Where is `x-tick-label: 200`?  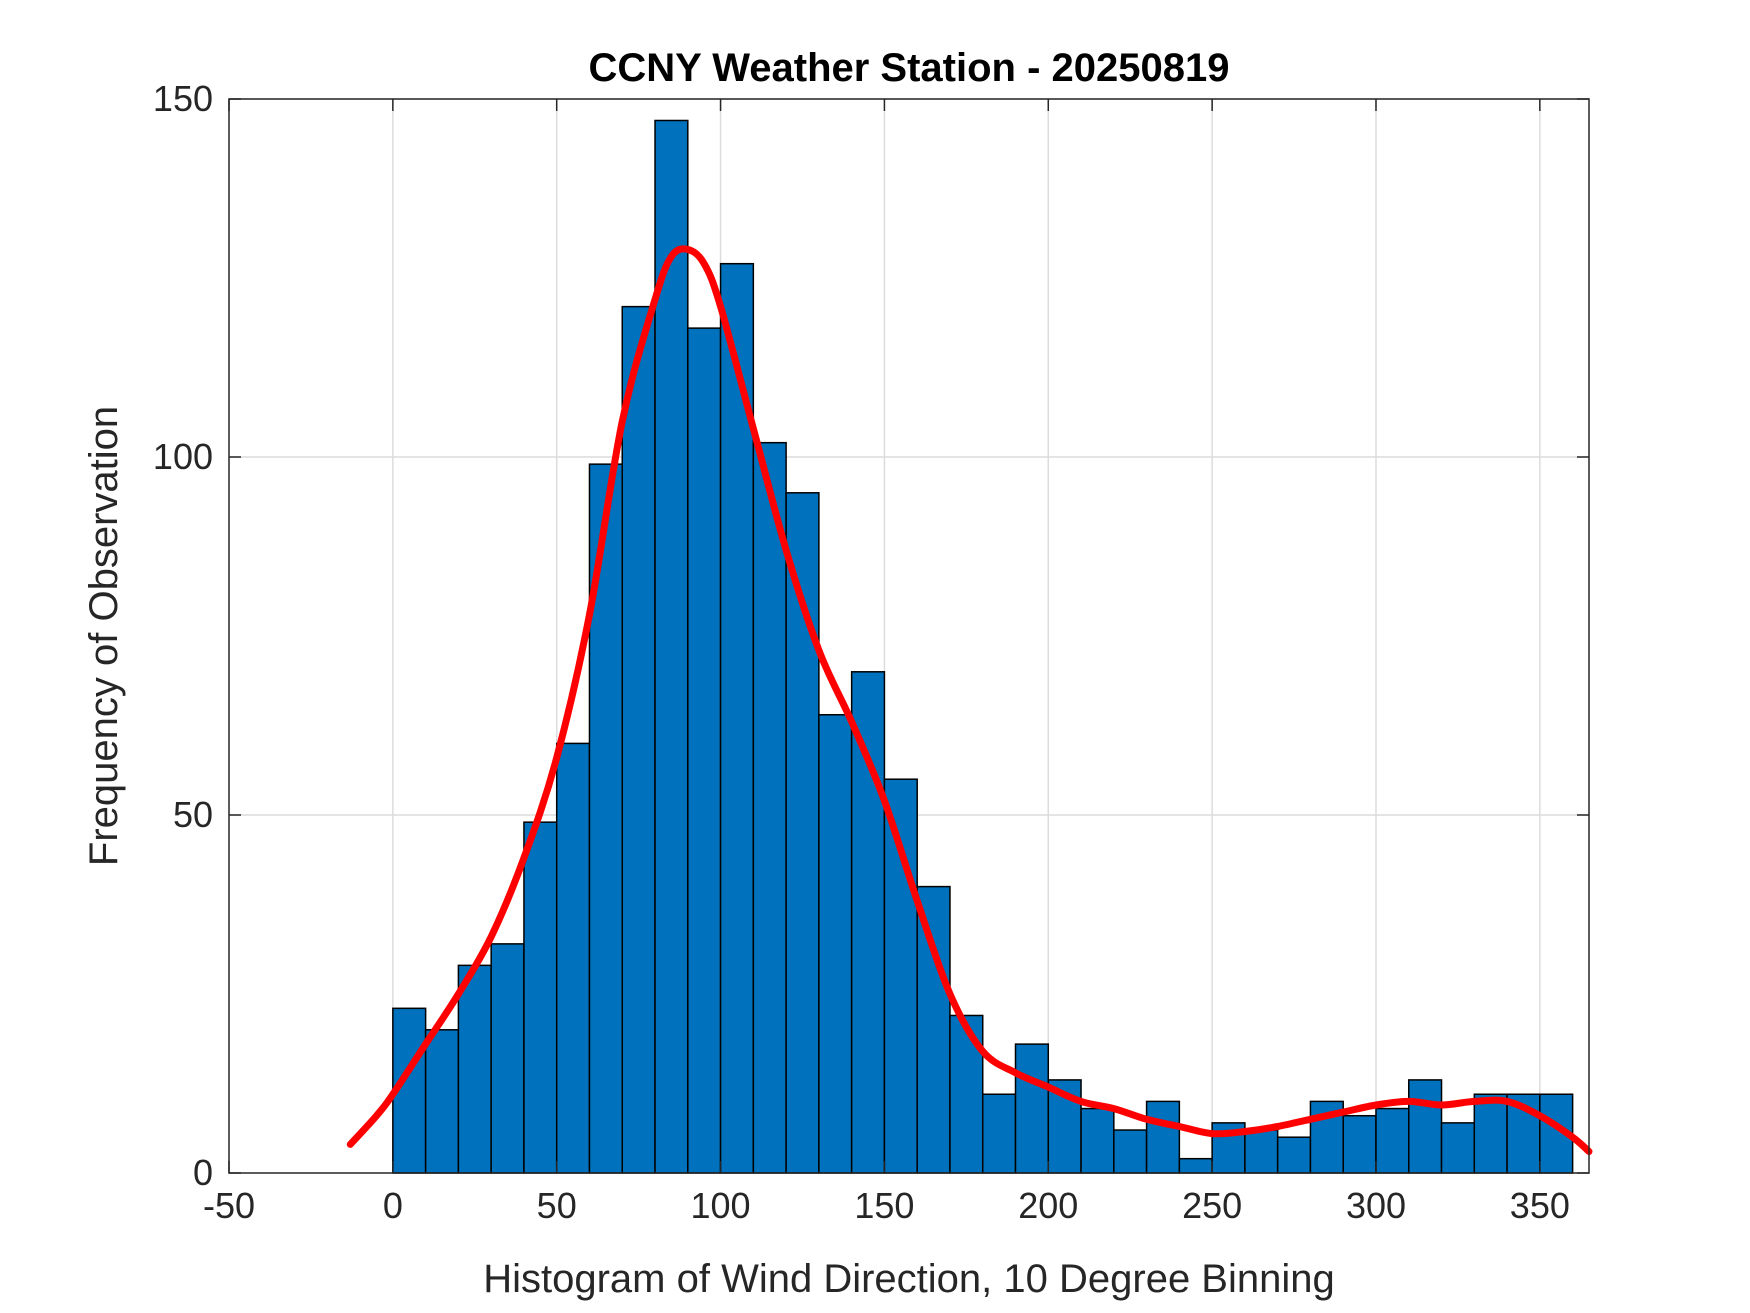
x-tick-label: 200 is located at coordinates (1048, 1205).